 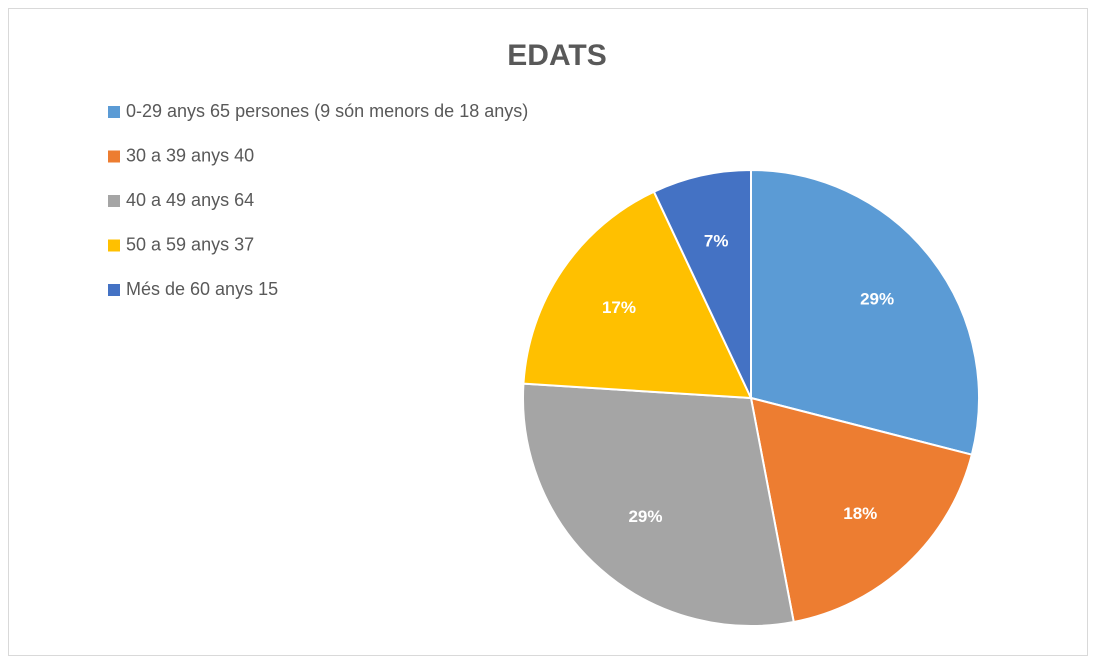 What do you see at coordinates (190, 200) in the screenshot?
I see `legend-label: 40 a 49 anys 64` at bounding box center [190, 200].